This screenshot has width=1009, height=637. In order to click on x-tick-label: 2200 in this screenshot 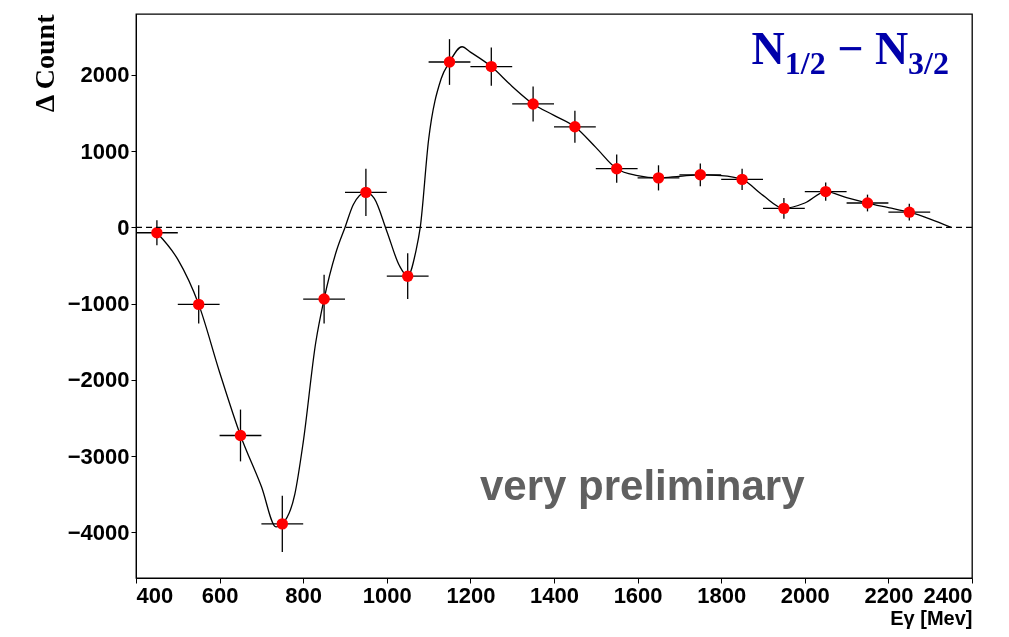, I will do `click(889, 595)`.